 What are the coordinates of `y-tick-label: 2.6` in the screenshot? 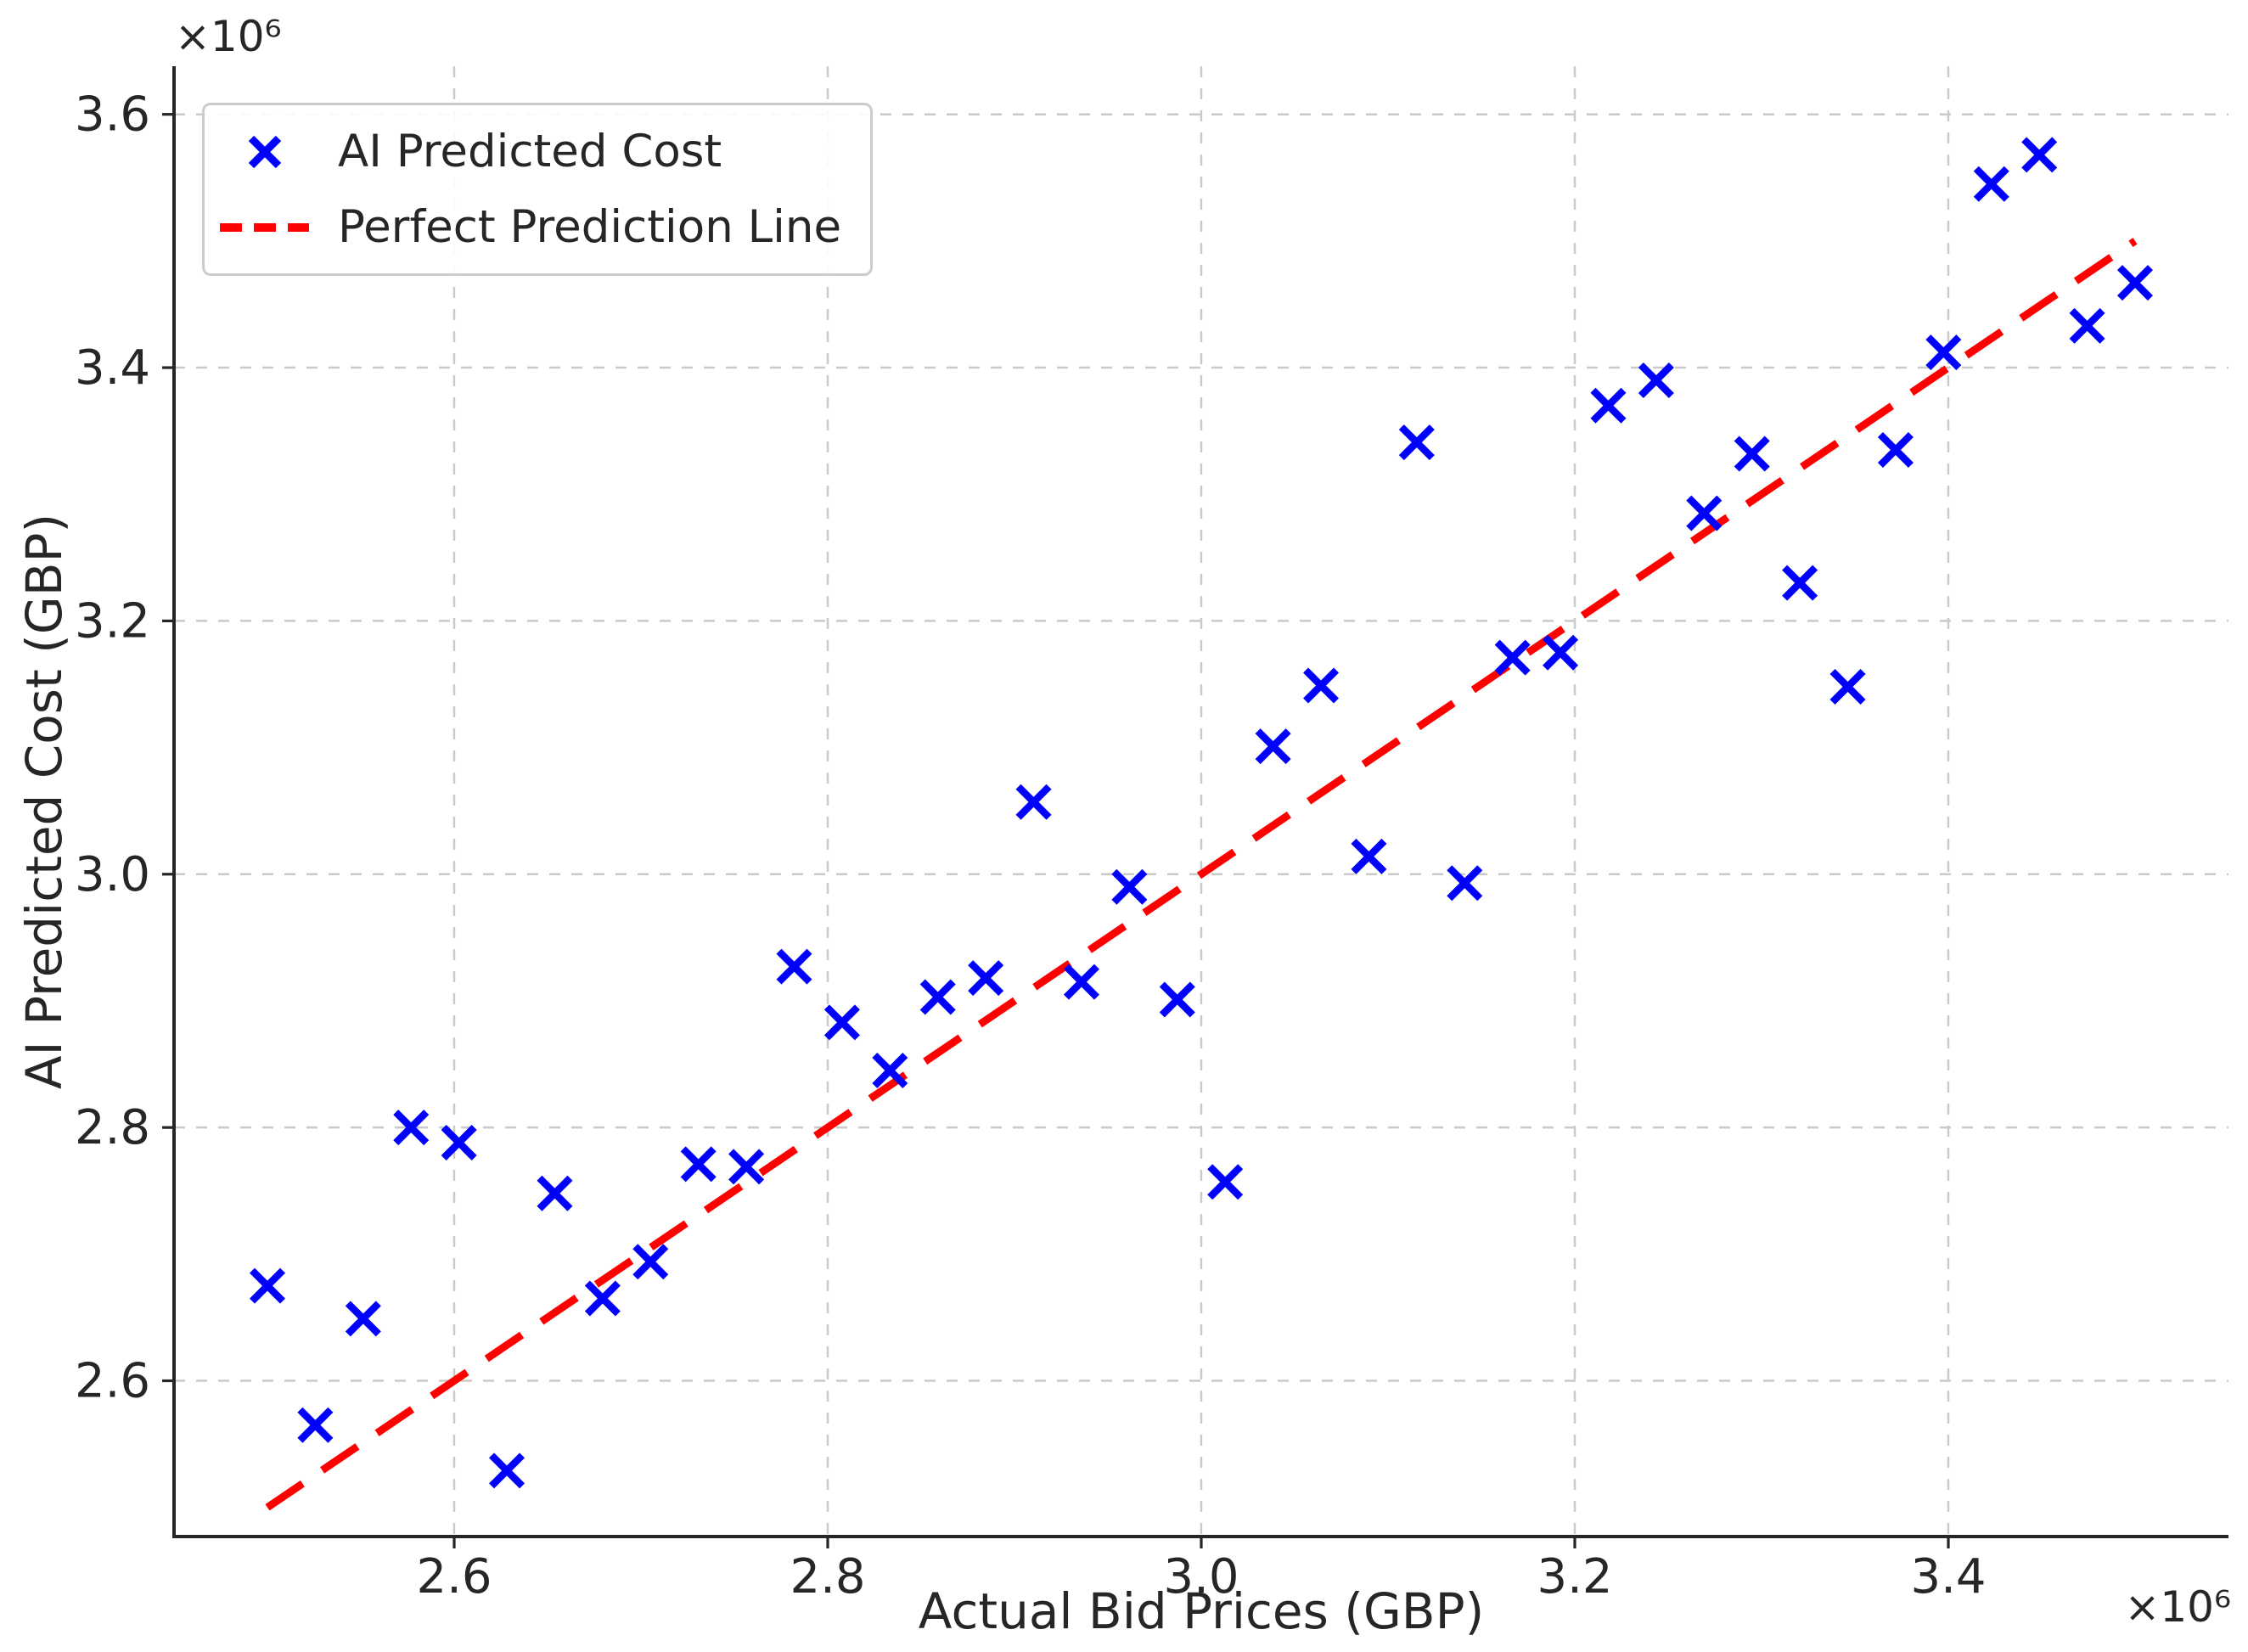 It's located at (113, 1381).